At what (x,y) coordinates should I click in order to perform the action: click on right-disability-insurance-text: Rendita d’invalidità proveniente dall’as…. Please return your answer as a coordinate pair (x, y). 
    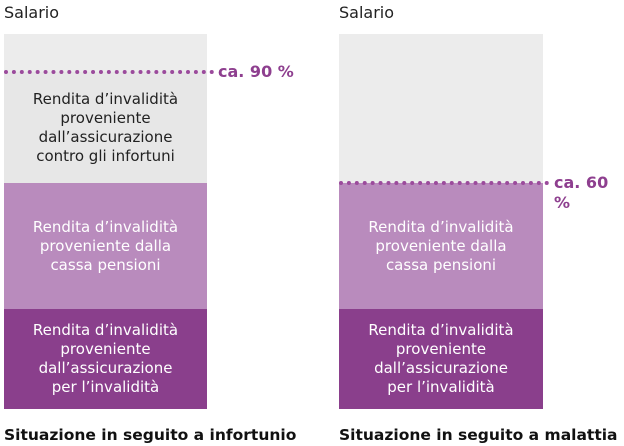
    Looking at the image, I should click on (441, 358).